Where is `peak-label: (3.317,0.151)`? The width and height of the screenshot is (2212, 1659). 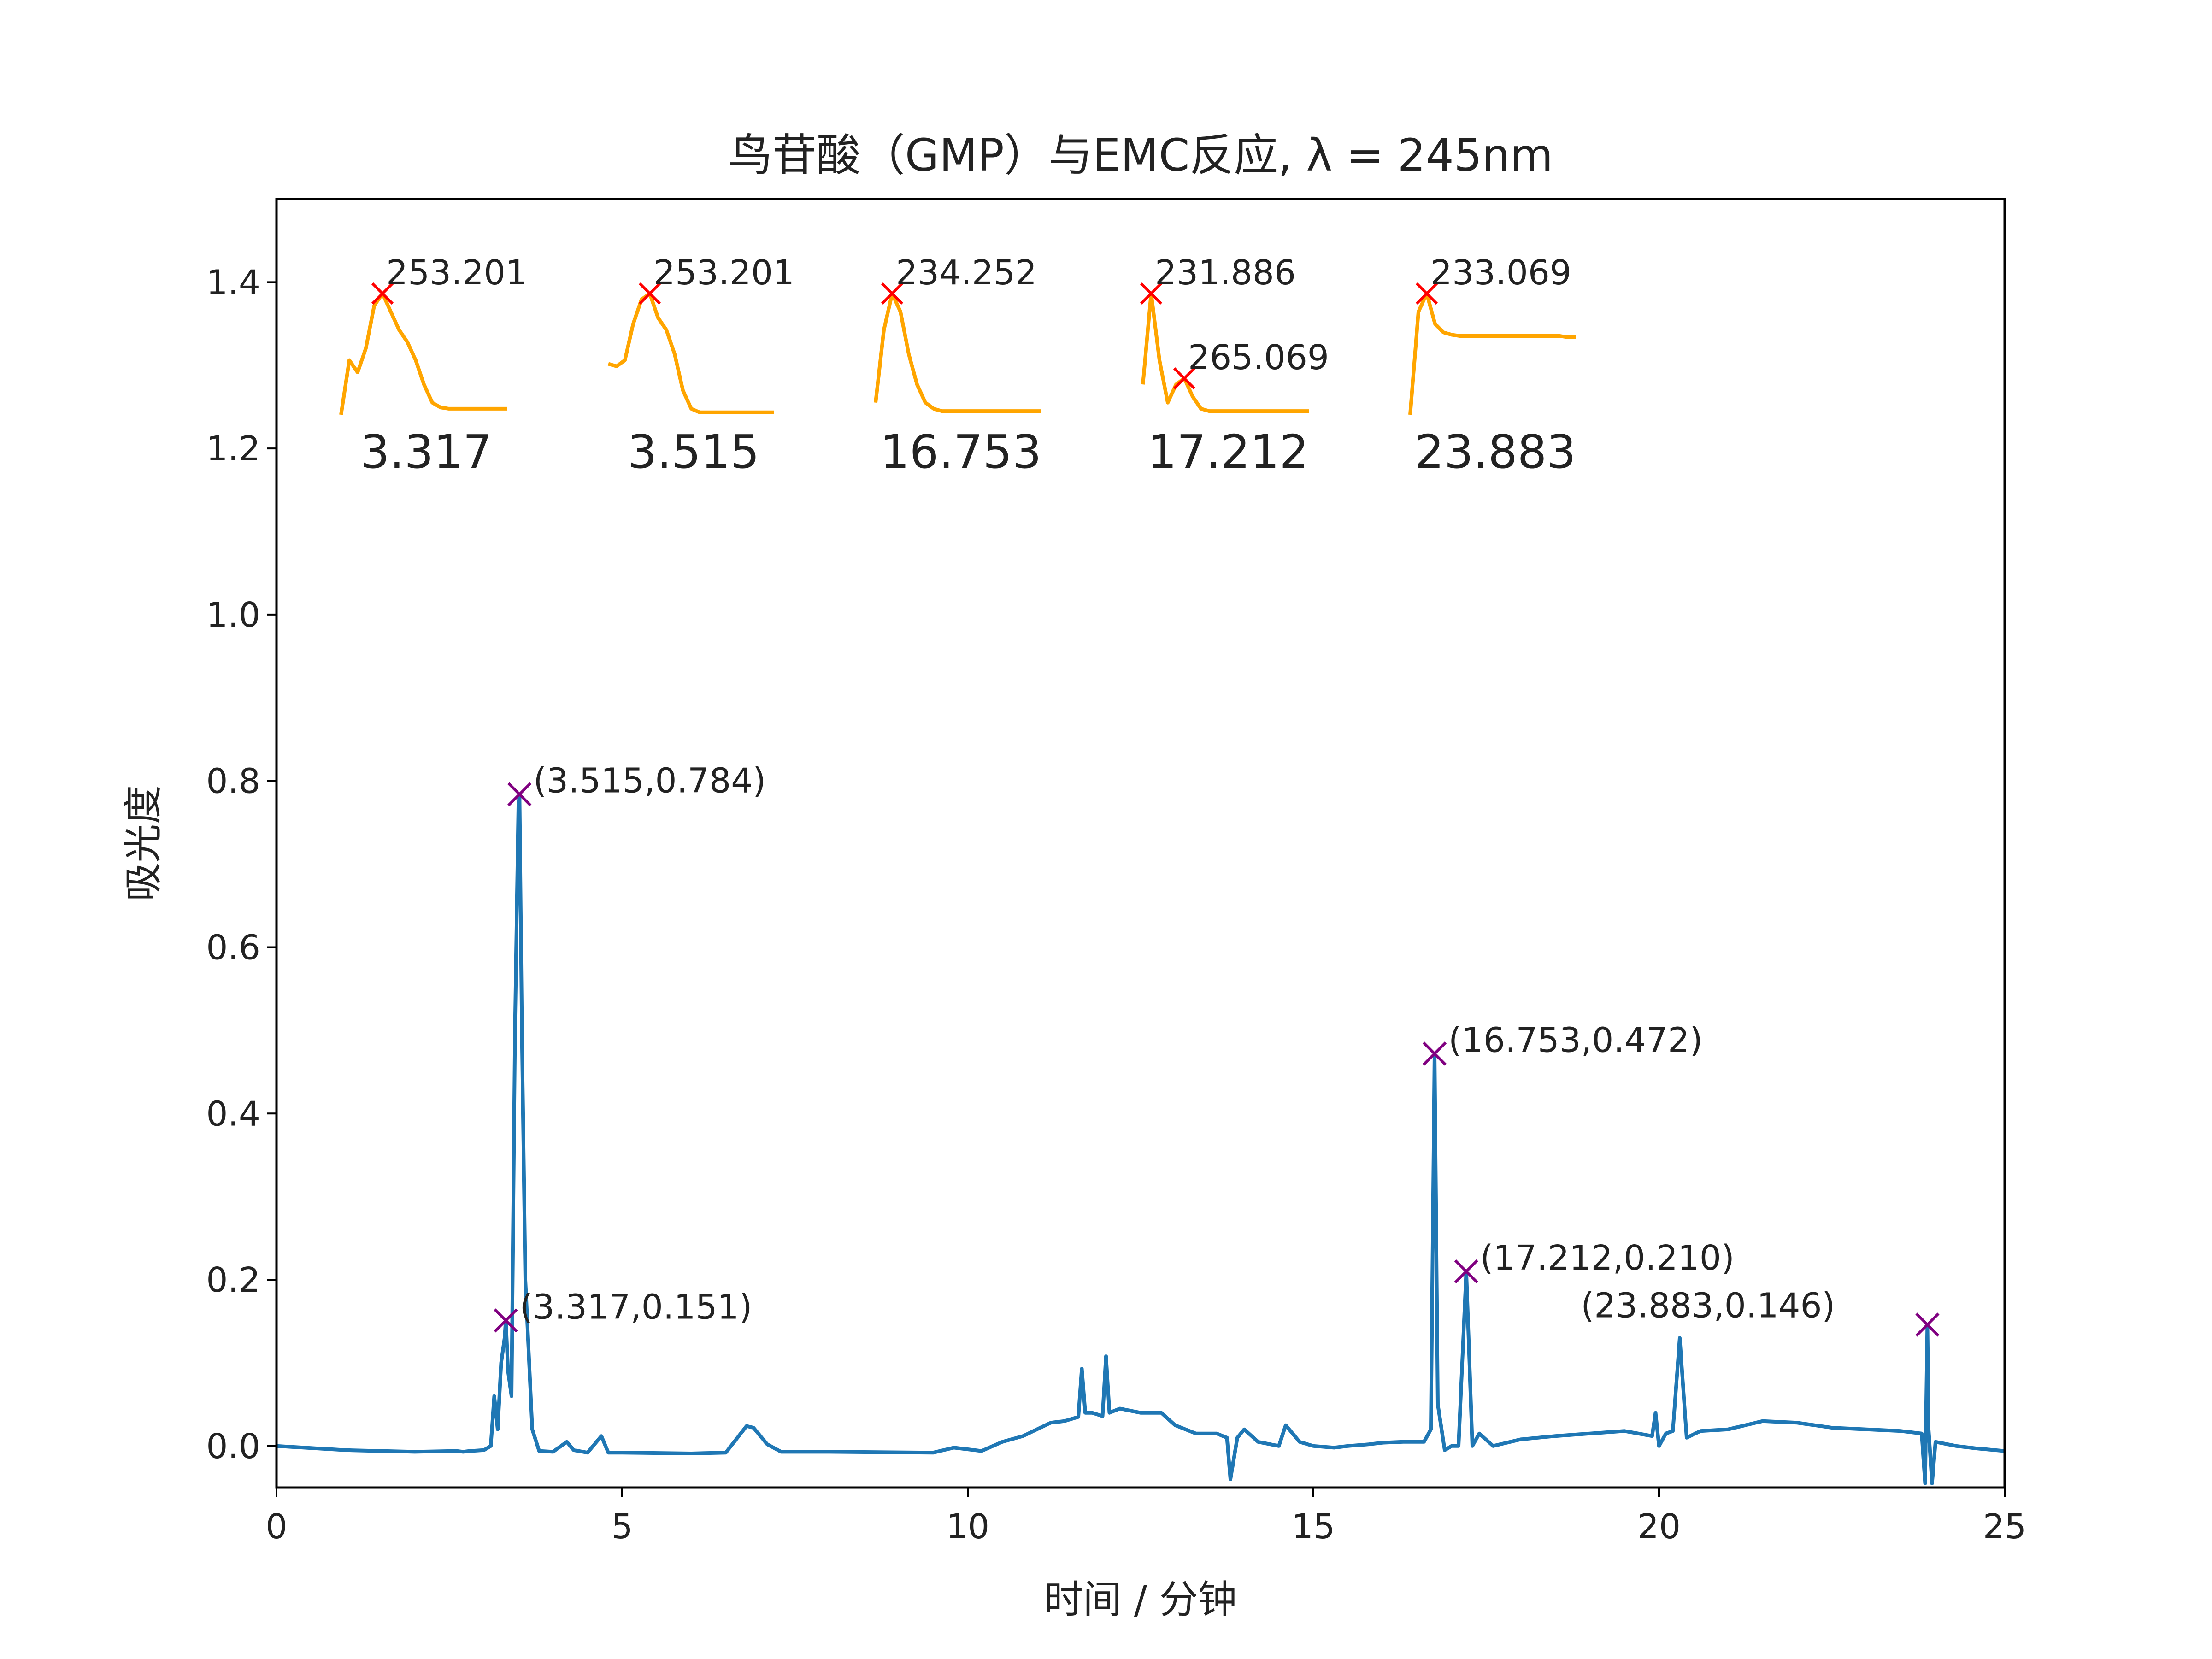 peak-label: (3.317,0.151) is located at coordinates (636, 1307).